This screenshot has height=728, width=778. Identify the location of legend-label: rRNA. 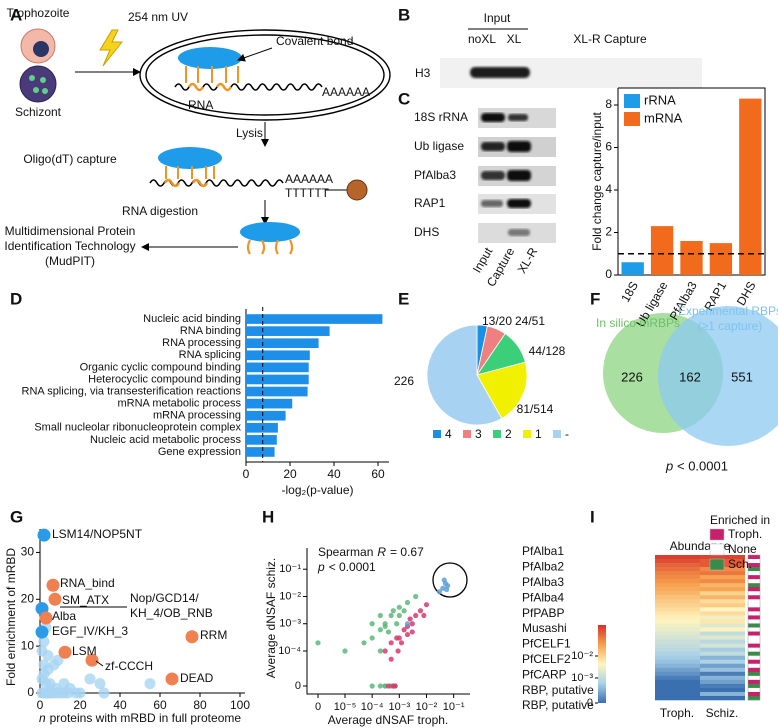
(660, 99).